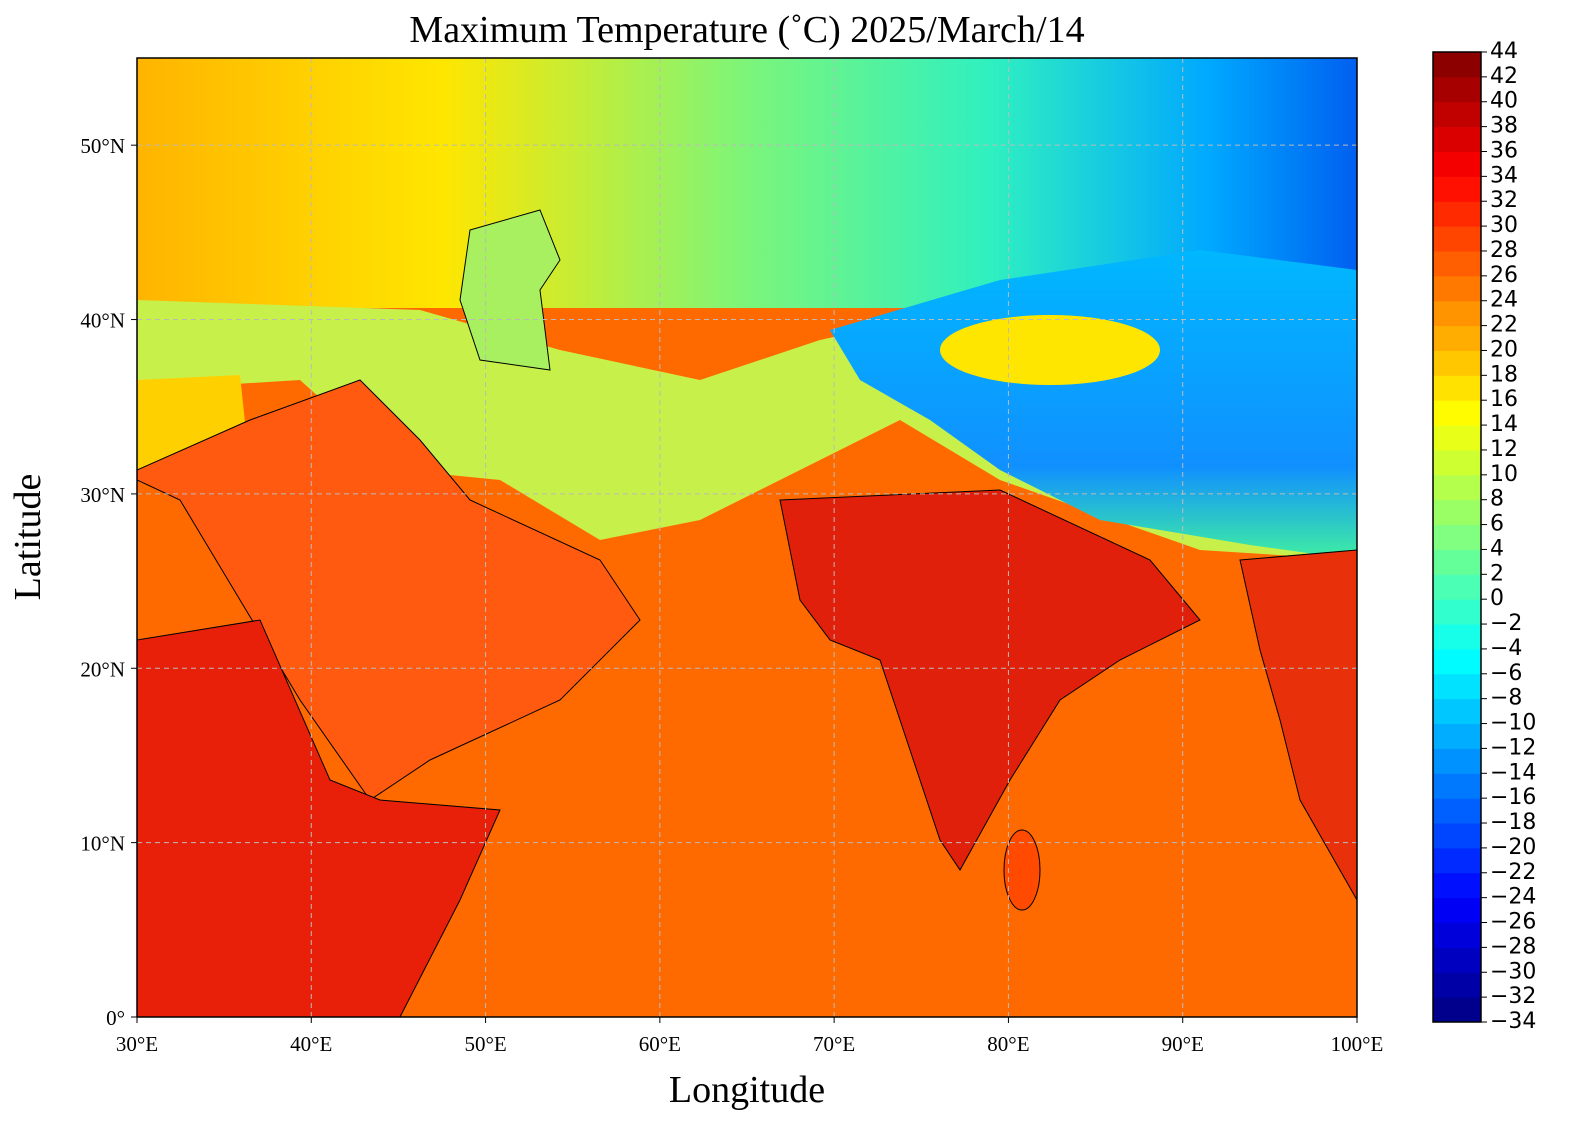 The height and width of the screenshot is (1139, 1593). Describe the element at coordinates (1504, 424) in the screenshot. I see `colorbar-tick-label: 14` at that location.